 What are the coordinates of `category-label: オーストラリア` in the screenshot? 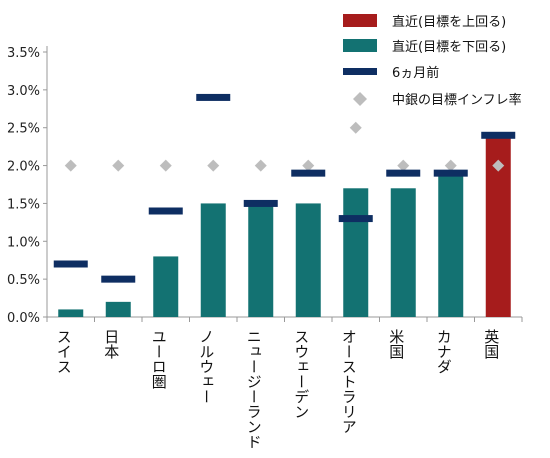 It's located at (349, 381).